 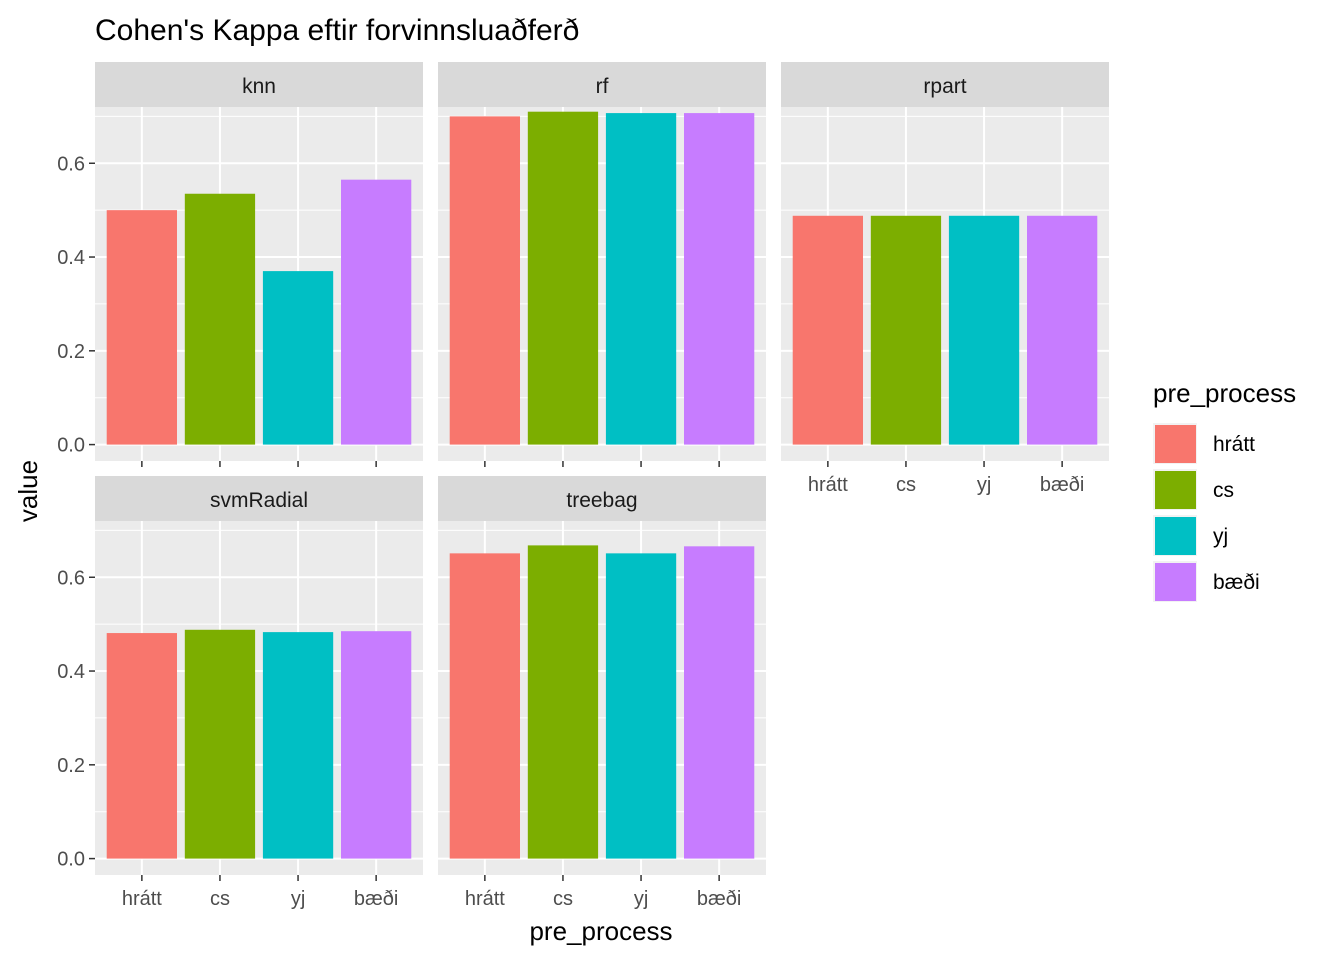 I want to click on bar-treebag-cs, so click(x=563, y=702).